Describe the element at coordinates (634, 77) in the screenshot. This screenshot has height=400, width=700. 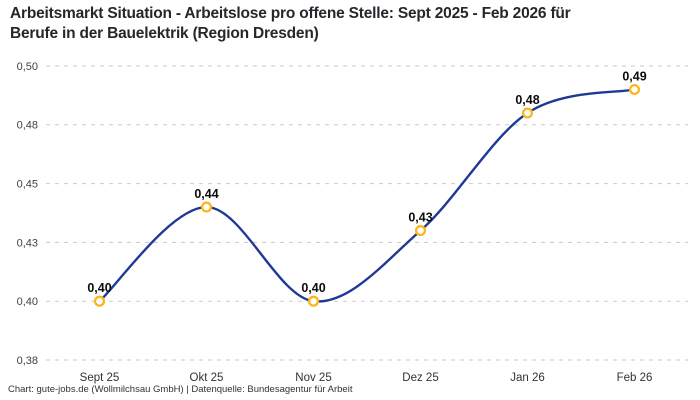
I see `data-point-label: 0,49` at that location.